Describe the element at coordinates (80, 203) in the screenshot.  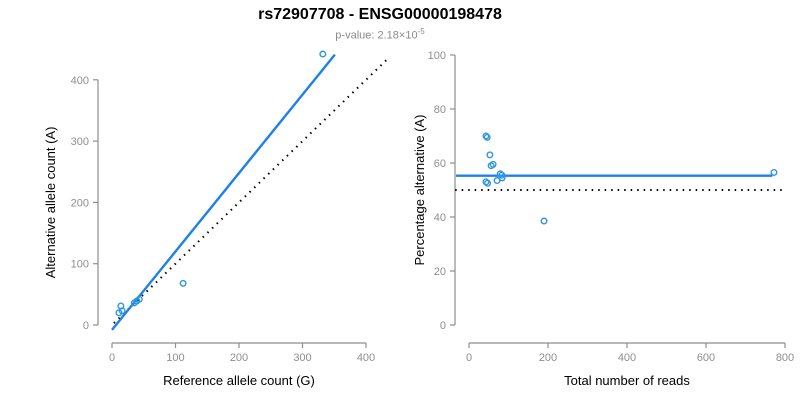
I see `y-tick-label: 200` at that location.